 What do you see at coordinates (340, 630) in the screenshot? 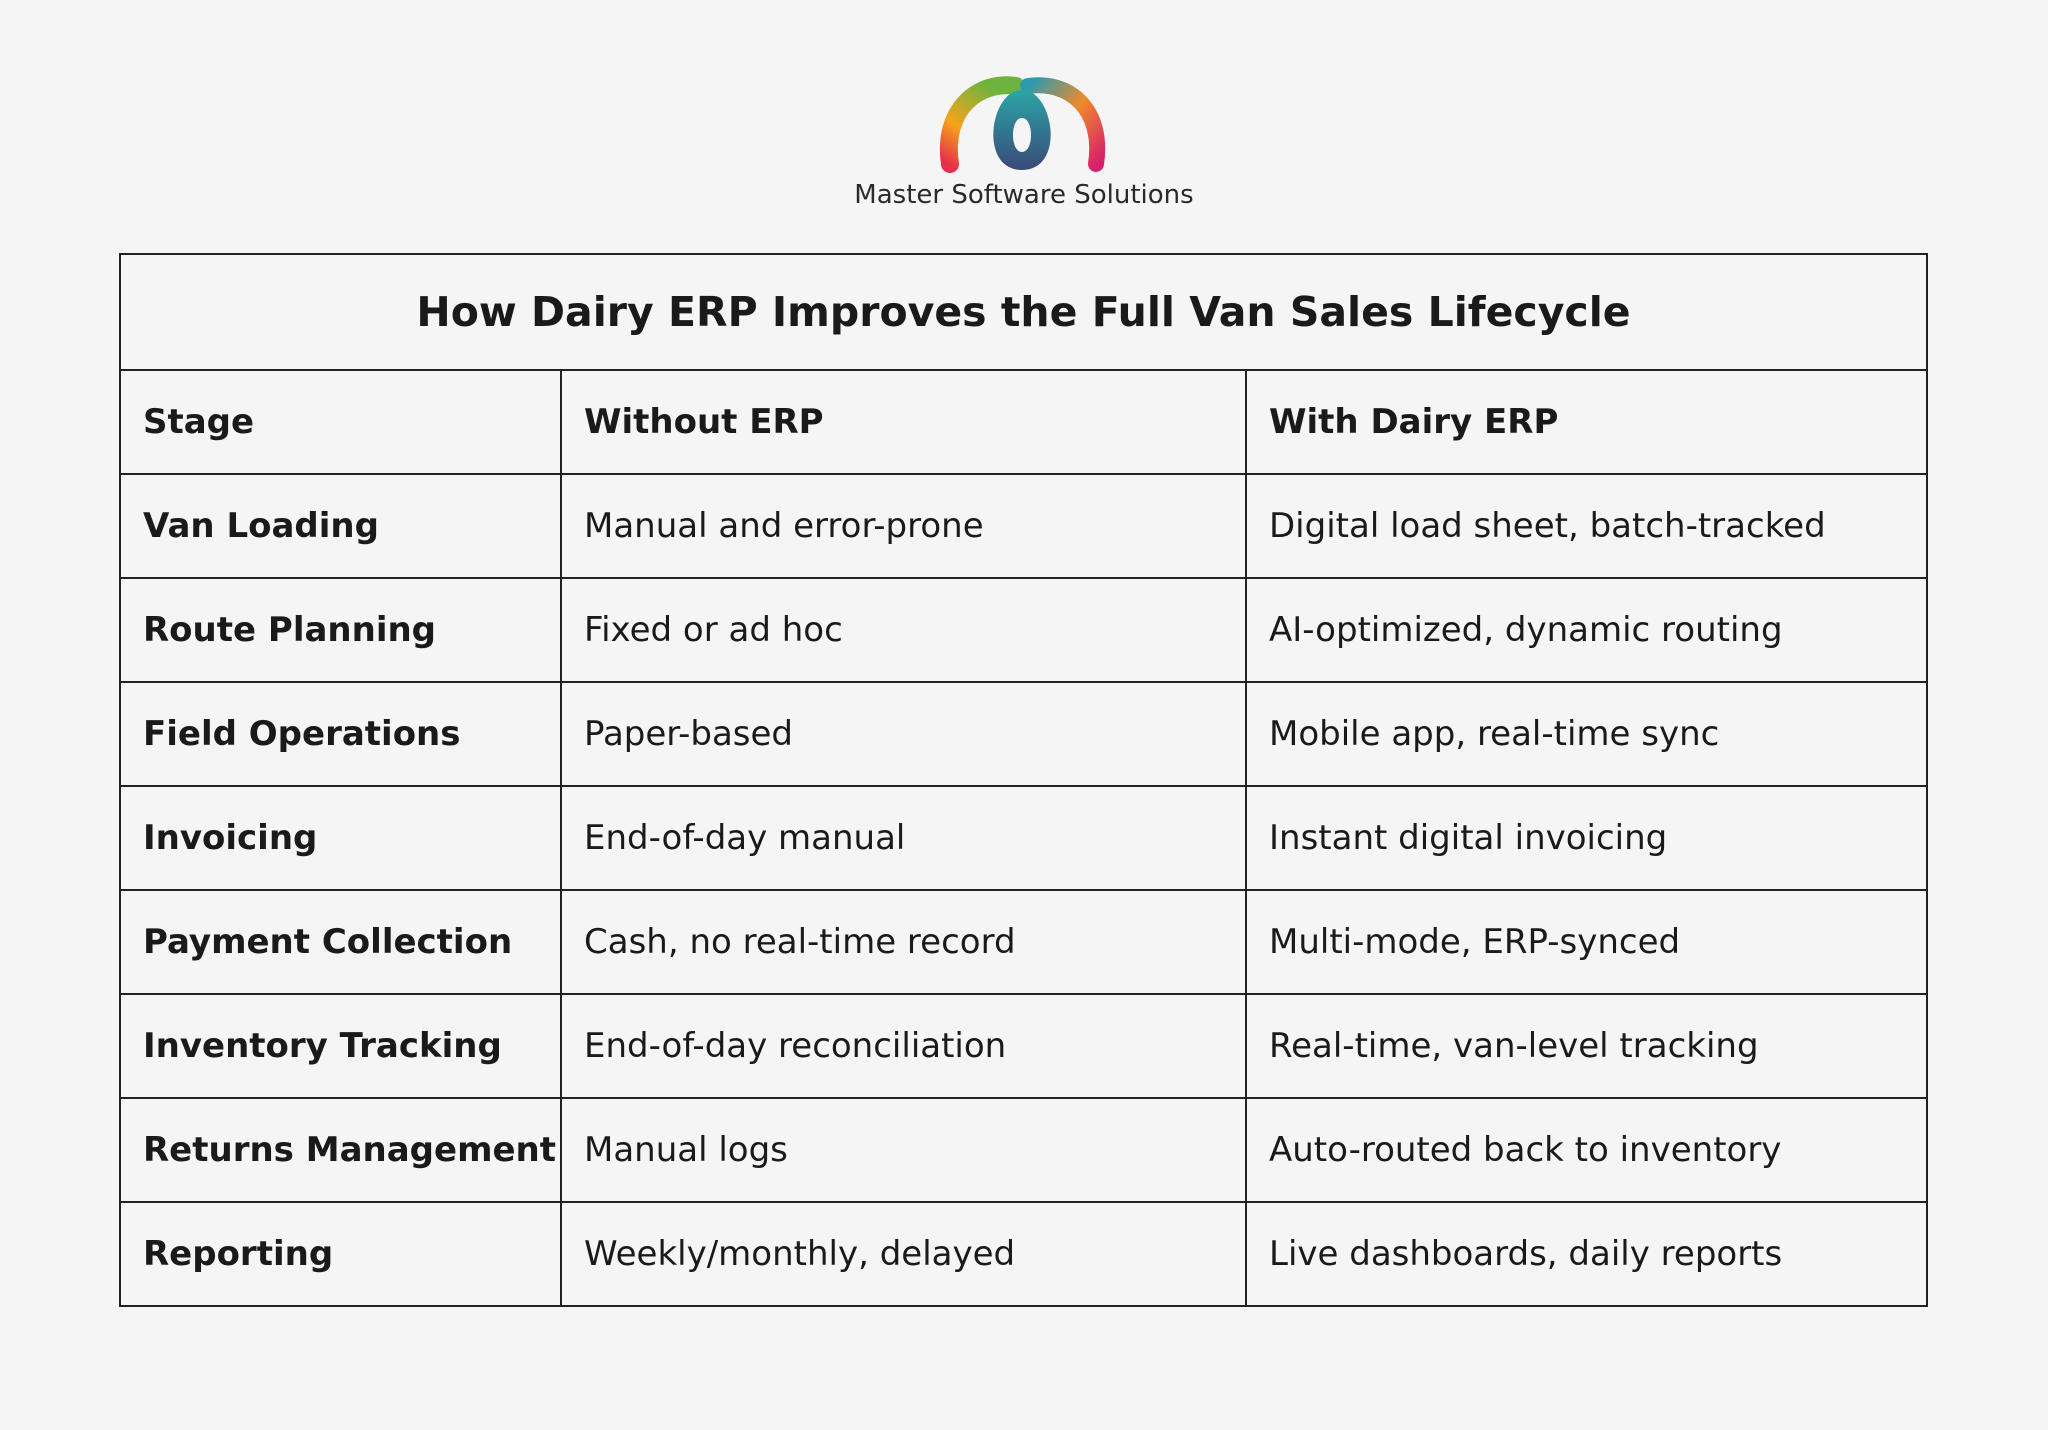
I see `stage-cell: Route Planning` at bounding box center [340, 630].